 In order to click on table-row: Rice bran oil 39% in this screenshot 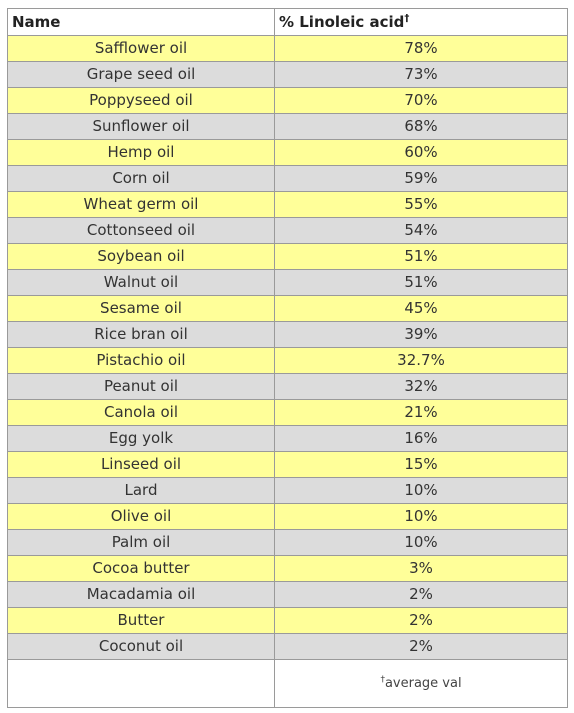, I will do `click(287, 334)`.